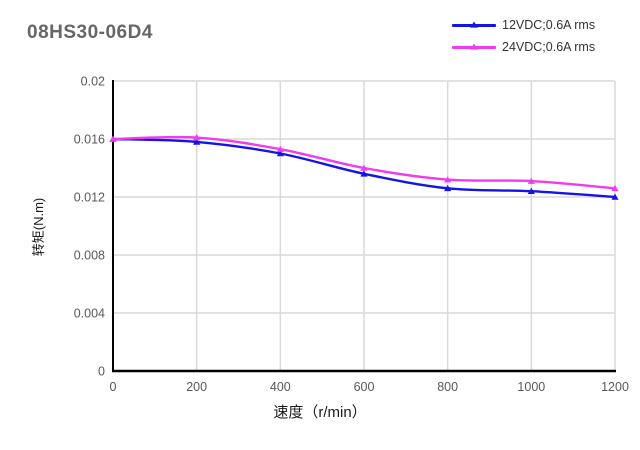 This screenshot has width=640, height=450. I want to click on x-tick-label: 1200, so click(615, 387).